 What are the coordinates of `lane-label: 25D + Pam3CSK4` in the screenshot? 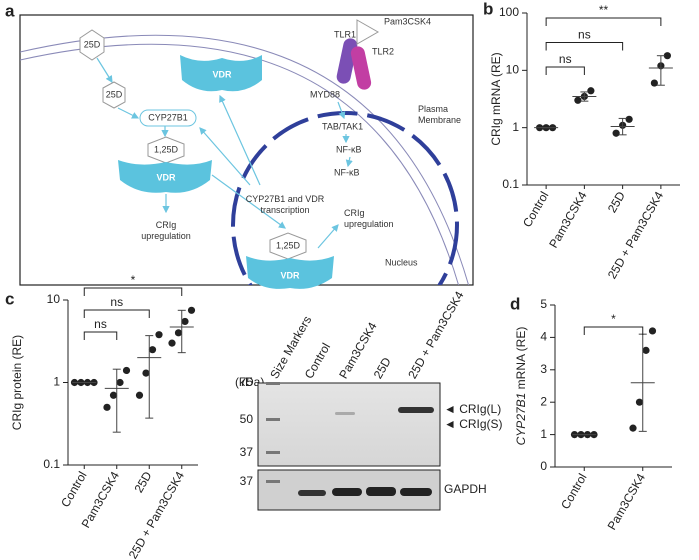 It's located at (435, 335).